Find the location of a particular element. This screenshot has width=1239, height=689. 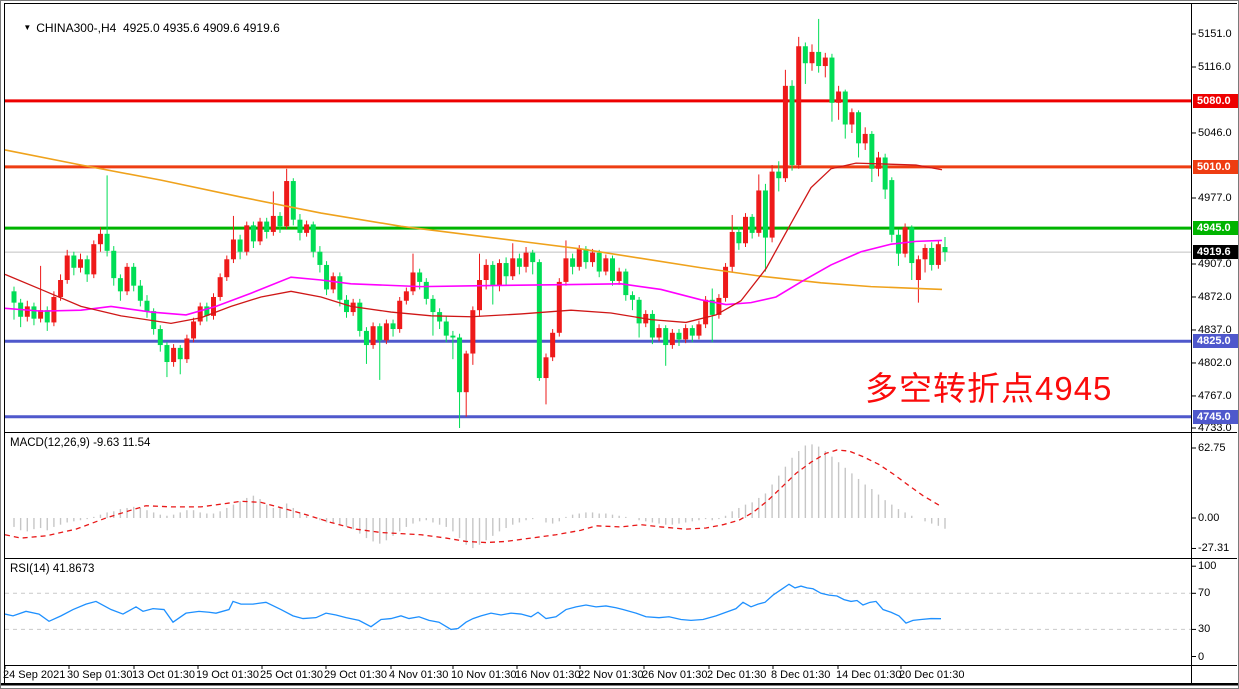

price-level-badge: 4945.0 is located at coordinates (1215, 228).